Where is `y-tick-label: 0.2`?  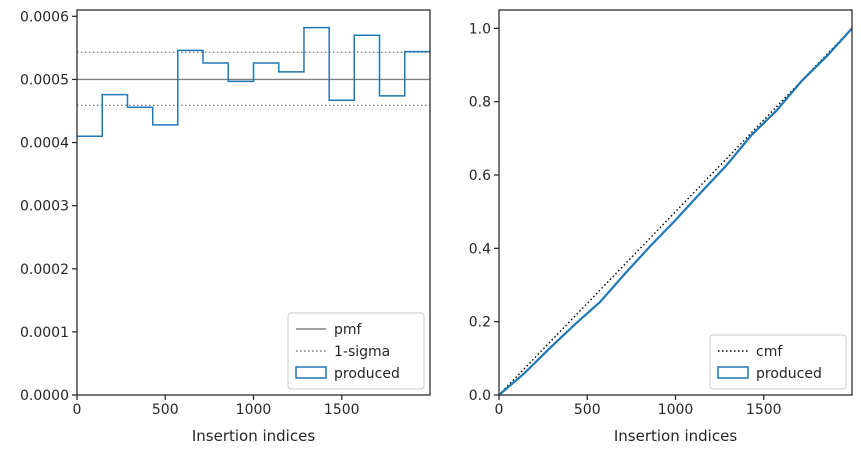 y-tick-label: 0.2 is located at coordinates (480, 323).